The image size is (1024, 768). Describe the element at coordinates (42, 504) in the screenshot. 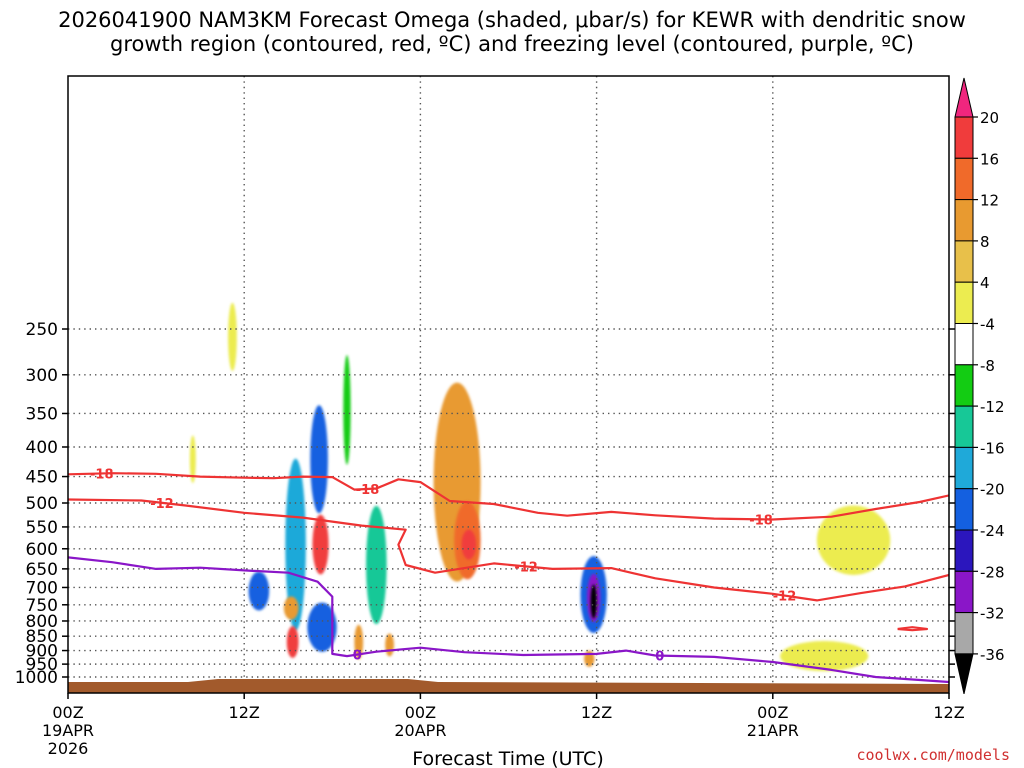

I see `y-tick-label: 500` at that location.